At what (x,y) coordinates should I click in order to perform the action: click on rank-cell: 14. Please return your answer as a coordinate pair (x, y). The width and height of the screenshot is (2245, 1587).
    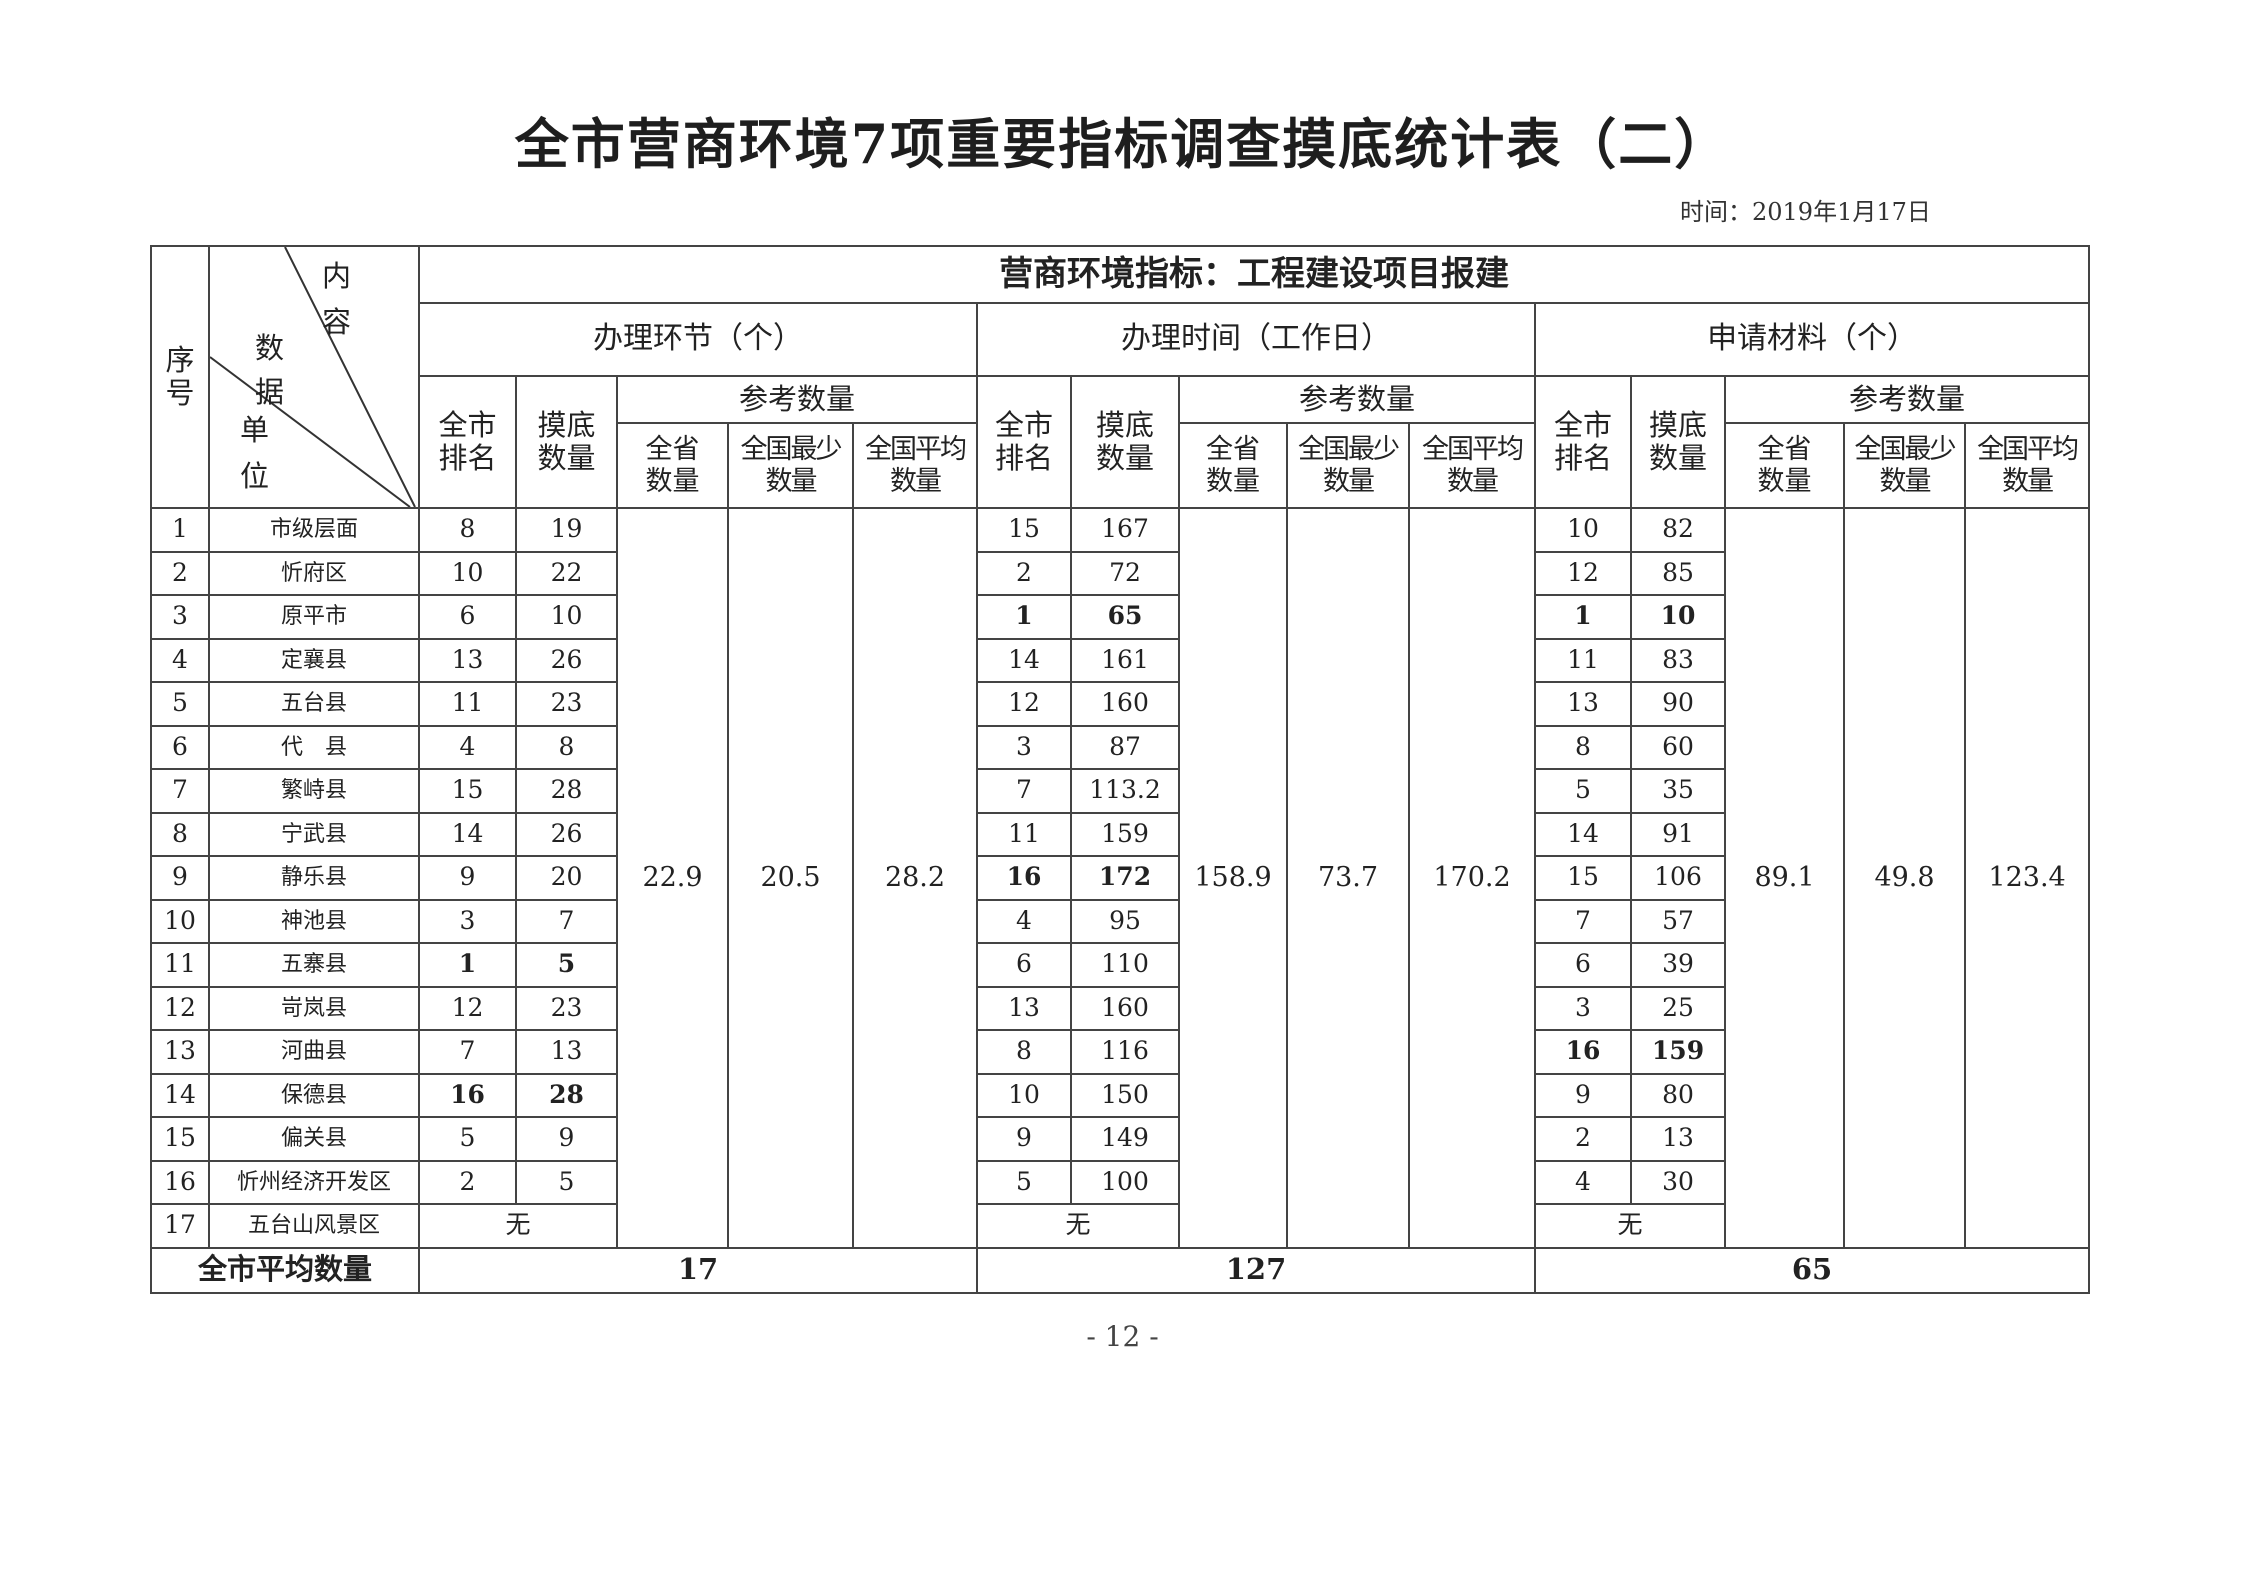
    Looking at the image, I should click on (467, 834).